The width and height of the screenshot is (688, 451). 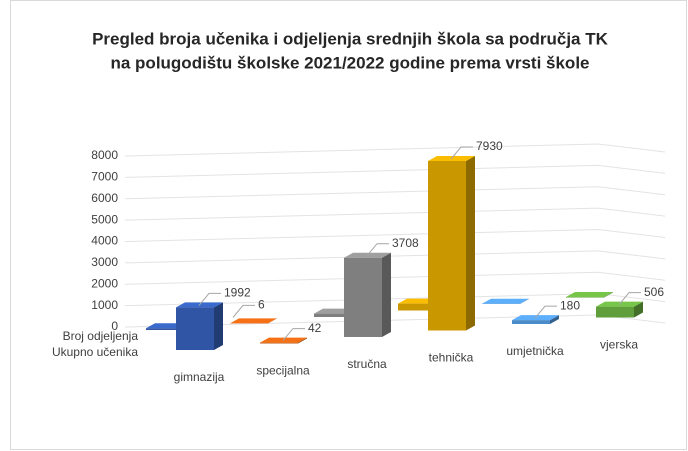 What do you see at coordinates (104, 241) in the screenshot?
I see `y-tick-label: 4000` at bounding box center [104, 241].